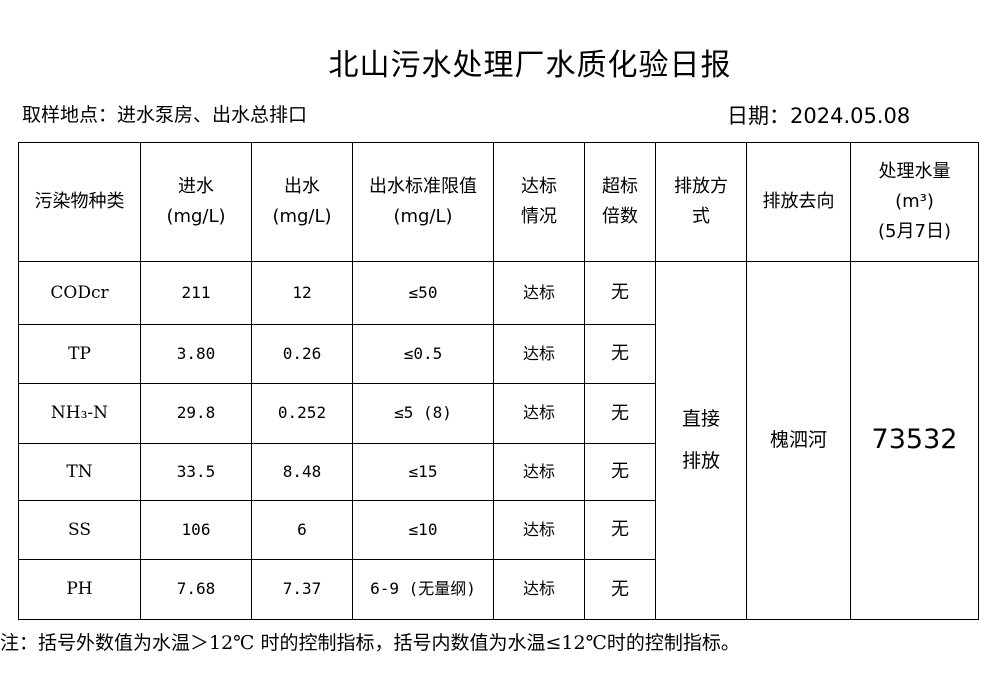 The height and width of the screenshot is (691, 999). What do you see at coordinates (423, 187) in the screenshot?
I see `header-limit-label: 出水标准限值` at bounding box center [423, 187].